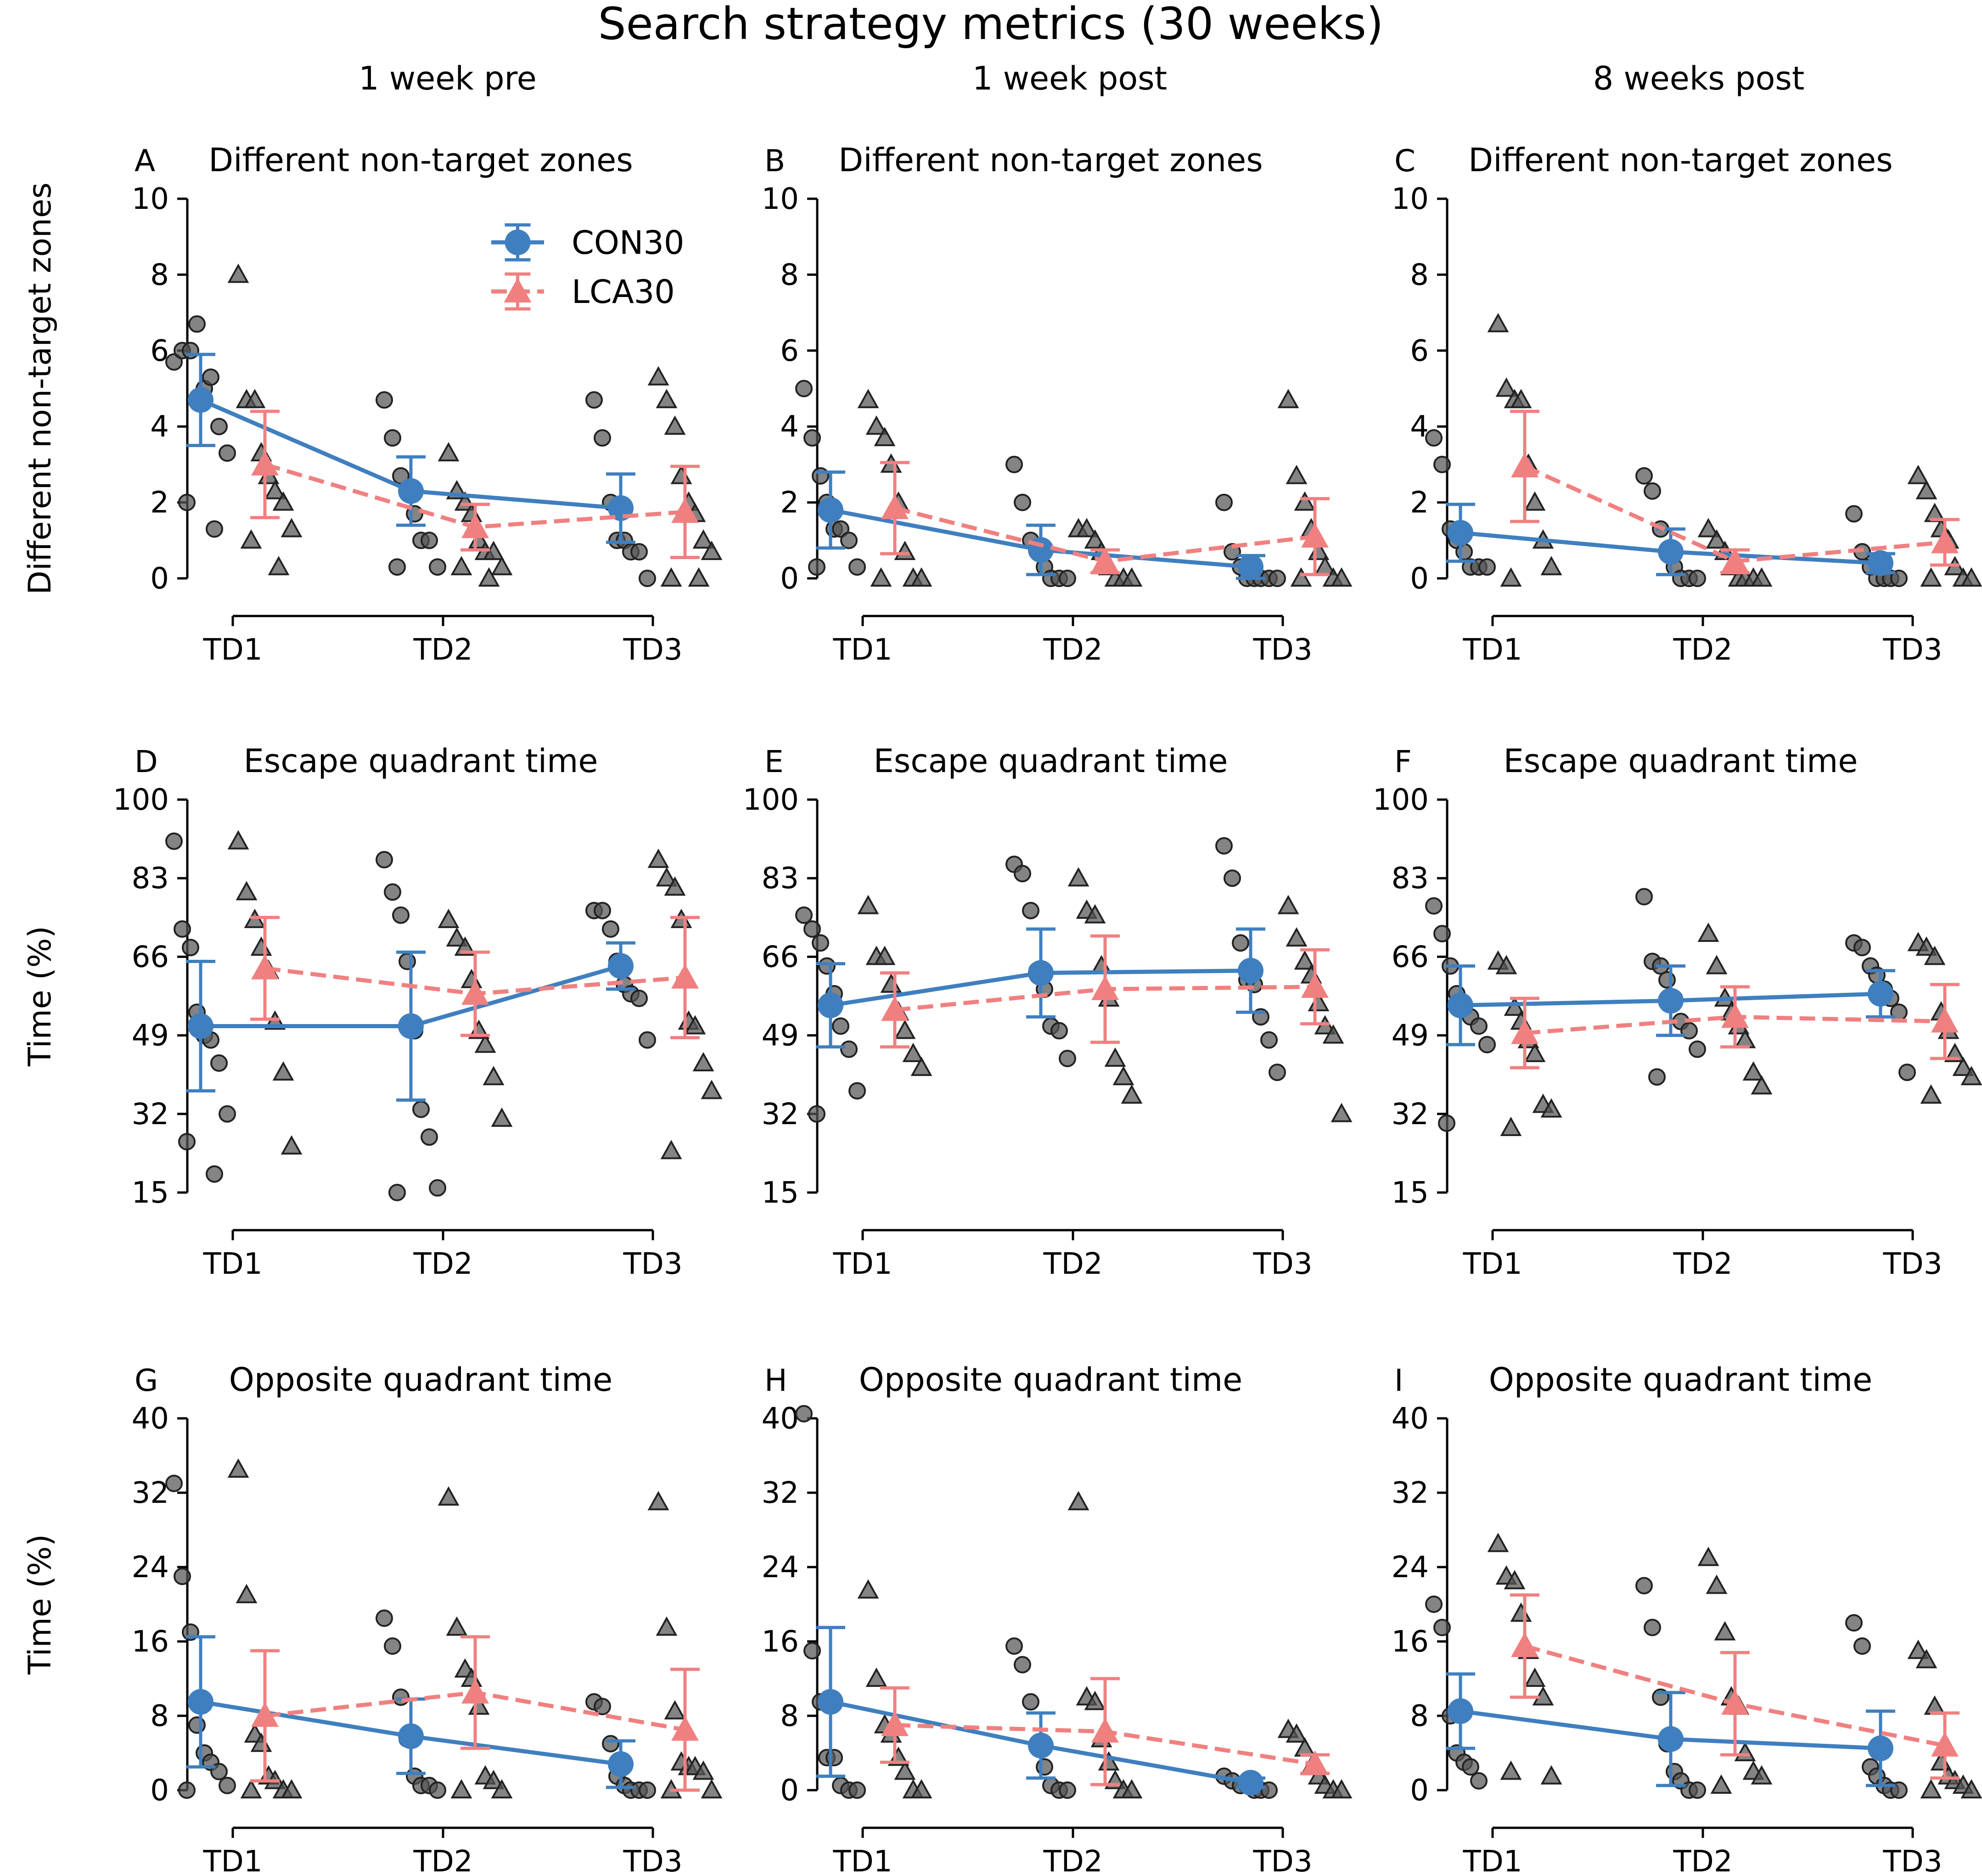  I want to click on series-line-lca30, so click(1734, 514).